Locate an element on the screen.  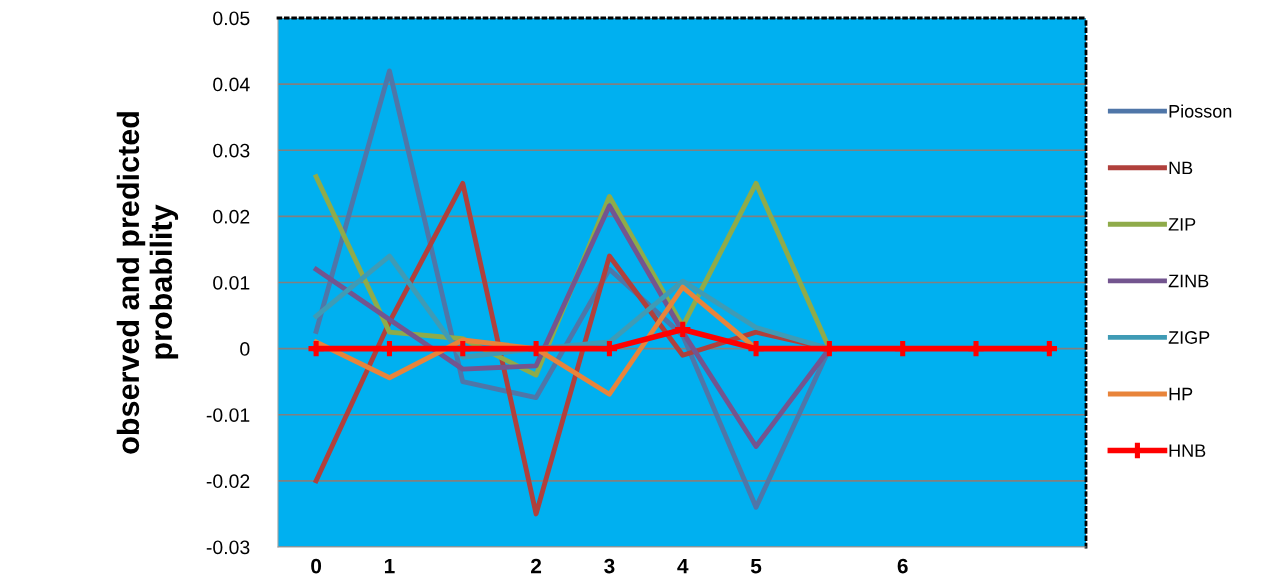
legend-label: ZIGP is located at coordinates (1189, 337).